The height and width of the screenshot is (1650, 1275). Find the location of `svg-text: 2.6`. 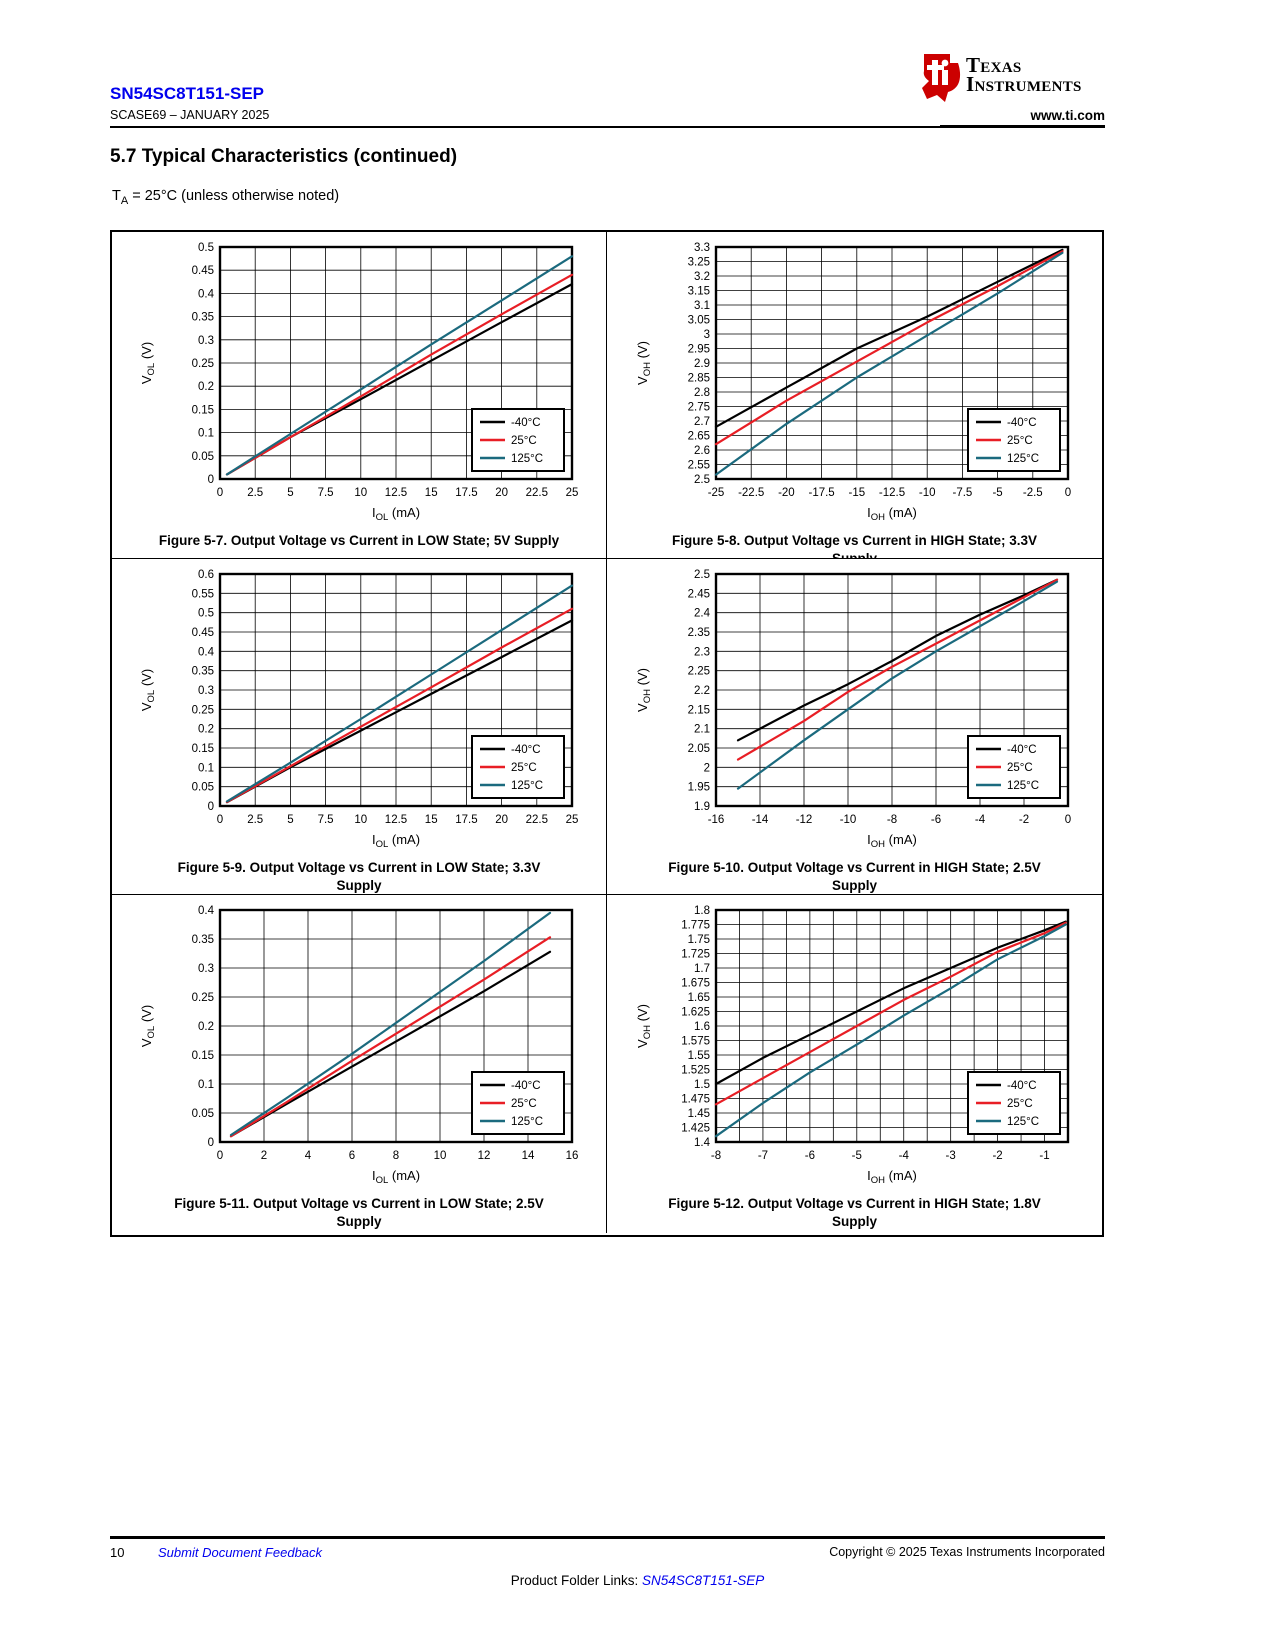

svg-text: 2.6 is located at coordinates (702, 451).